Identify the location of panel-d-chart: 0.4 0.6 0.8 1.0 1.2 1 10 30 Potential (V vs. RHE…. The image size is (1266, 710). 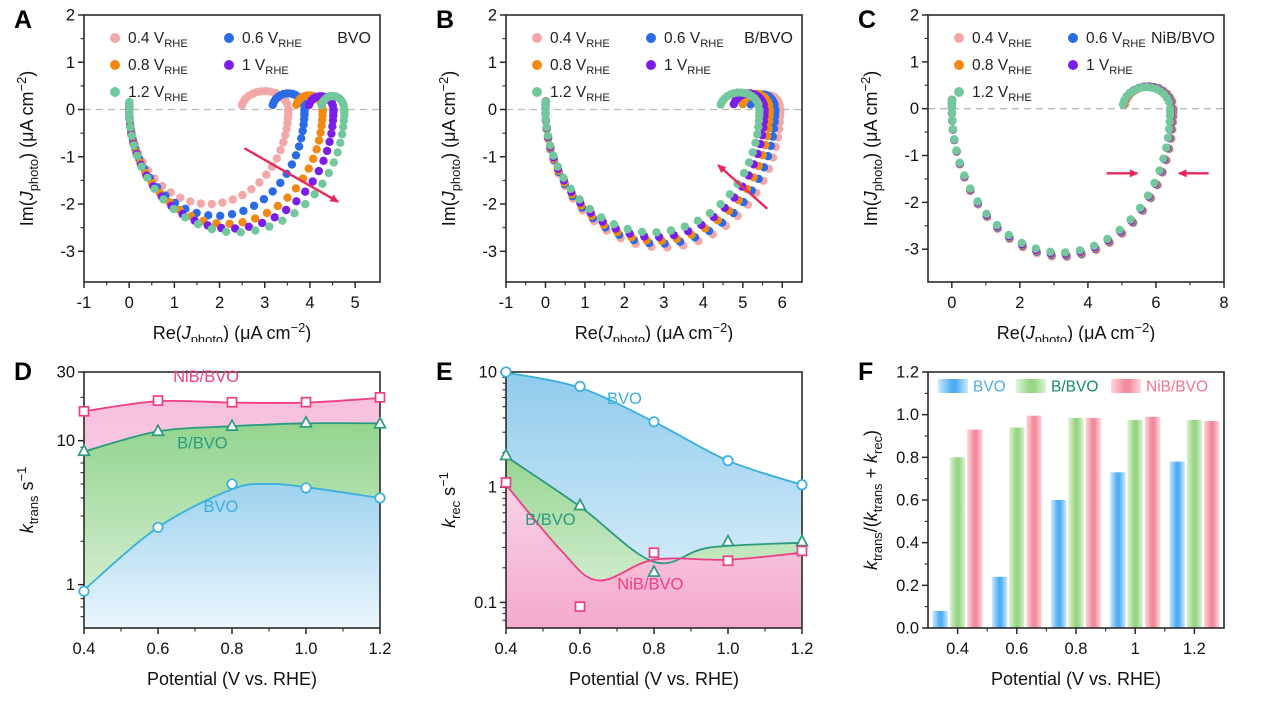
(203, 527).